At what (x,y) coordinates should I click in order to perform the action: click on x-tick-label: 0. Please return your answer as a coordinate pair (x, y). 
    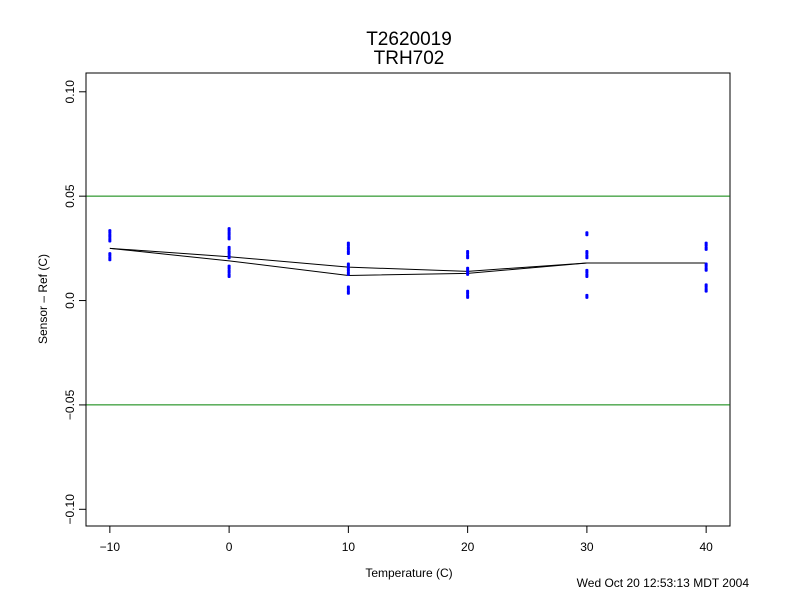
    Looking at the image, I should click on (229, 547).